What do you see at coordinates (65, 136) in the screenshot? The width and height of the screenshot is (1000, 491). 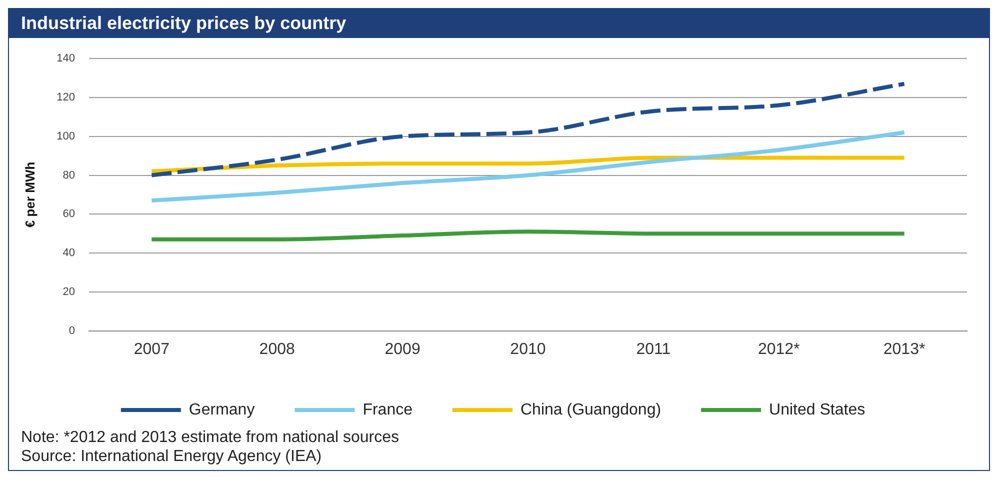 I see `y-tick-label: 100` at bounding box center [65, 136].